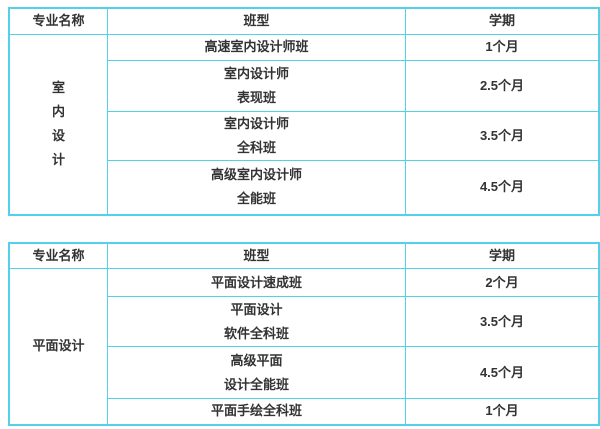 This screenshot has height=429, width=600. What do you see at coordinates (256, 85) in the screenshot?
I see `class-type-cell: 室内设计师 表现班` at bounding box center [256, 85].